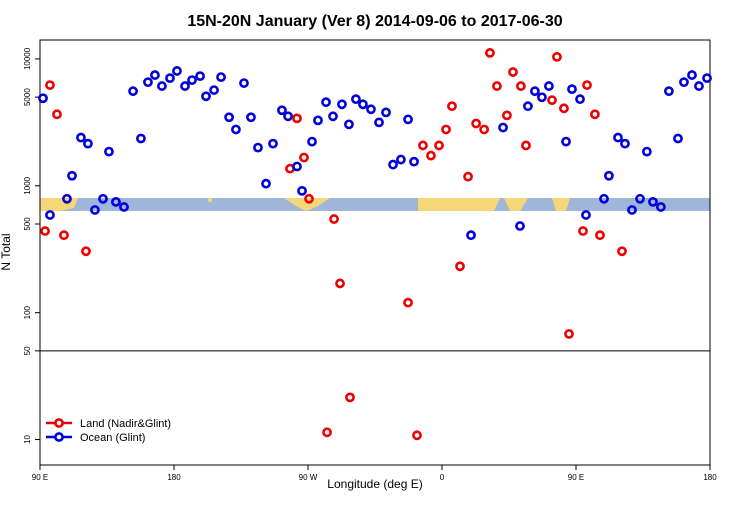 The width and height of the screenshot is (750, 505). Describe the element at coordinates (308, 477) in the screenshot. I see `x-tick-label: 90 W` at that location.